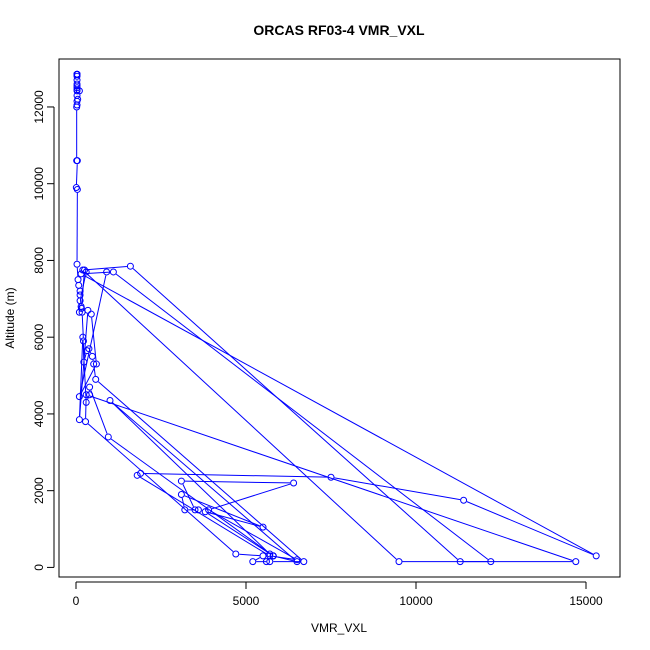 This screenshot has width=650, height=650. I want to click on x-tick-label: 15000, so click(586, 601).